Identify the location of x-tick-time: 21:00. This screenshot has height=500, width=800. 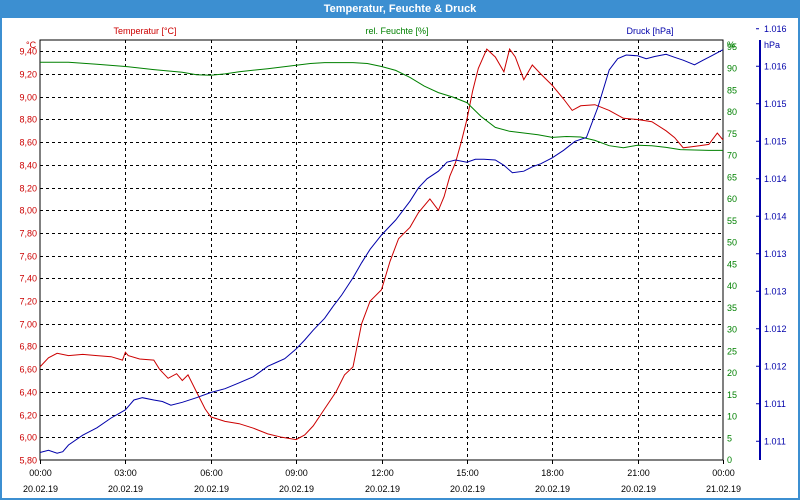
(638, 473).